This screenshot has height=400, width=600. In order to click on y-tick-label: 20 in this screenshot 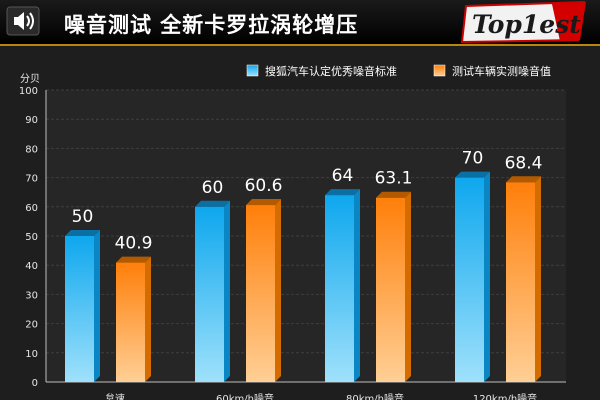, I will do `click(31, 325)`.